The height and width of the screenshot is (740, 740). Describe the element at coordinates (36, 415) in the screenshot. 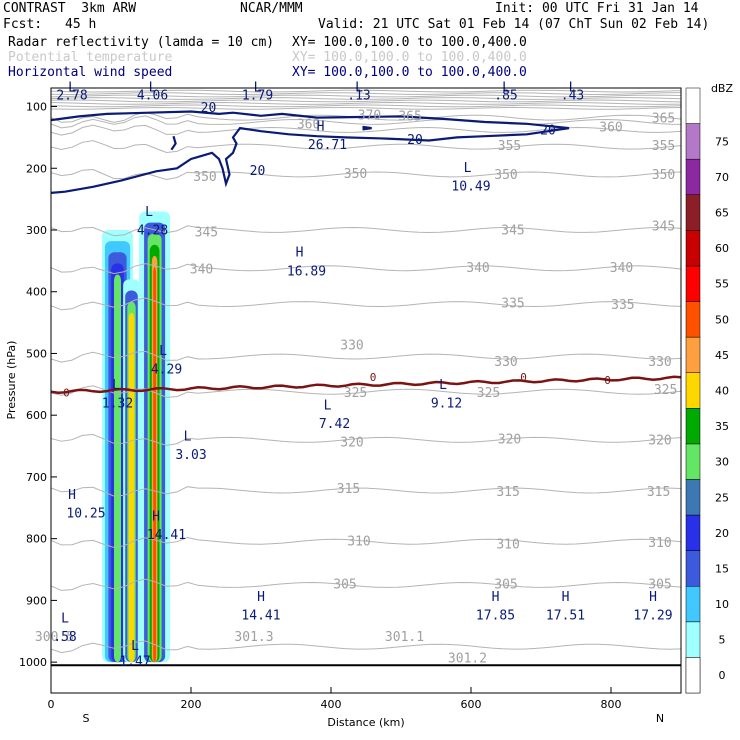

I see `y-tick-label: 600` at that location.